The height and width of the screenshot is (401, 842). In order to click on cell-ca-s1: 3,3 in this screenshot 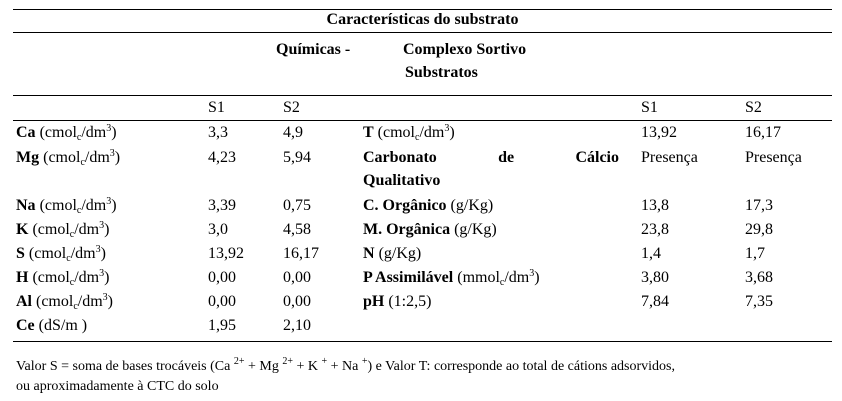, I will do `click(218, 132)`.